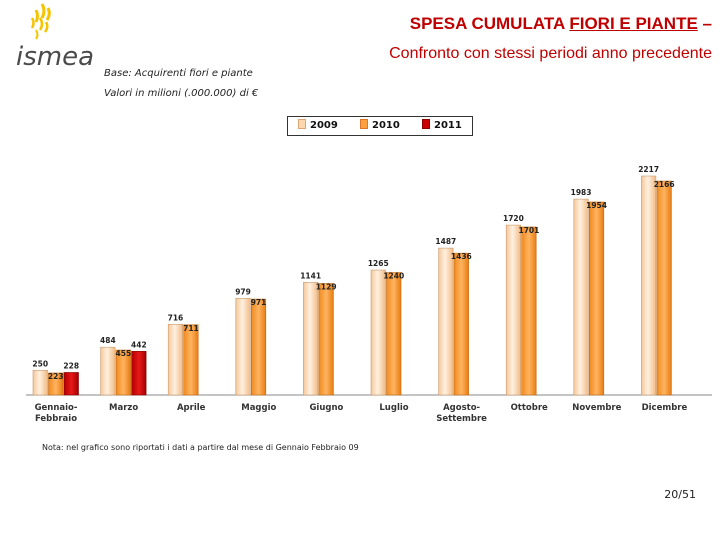 Image resolution: width=720 pixels, height=540 pixels. What do you see at coordinates (378, 263) in the screenshot?
I see `data-label-2009-5: 1265` at bounding box center [378, 263].